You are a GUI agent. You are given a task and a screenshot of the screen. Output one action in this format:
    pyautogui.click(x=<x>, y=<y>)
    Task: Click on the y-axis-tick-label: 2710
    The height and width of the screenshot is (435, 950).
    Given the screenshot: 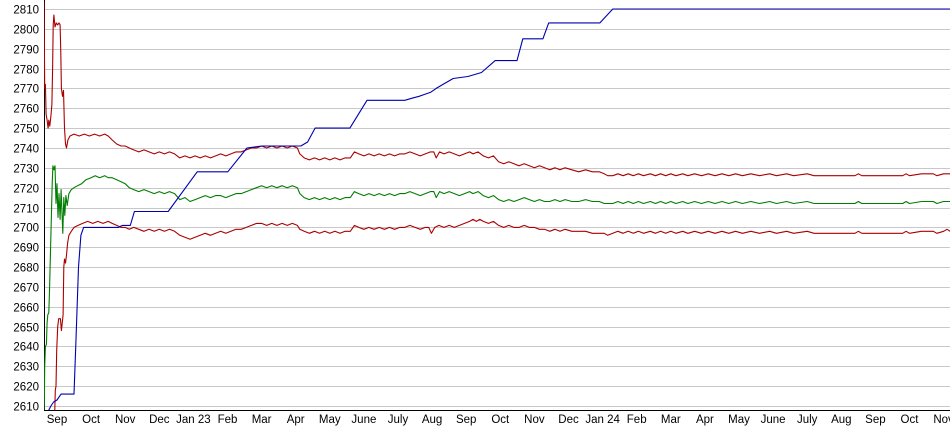 What is the action you would take?
    pyautogui.click(x=26, y=210)
    